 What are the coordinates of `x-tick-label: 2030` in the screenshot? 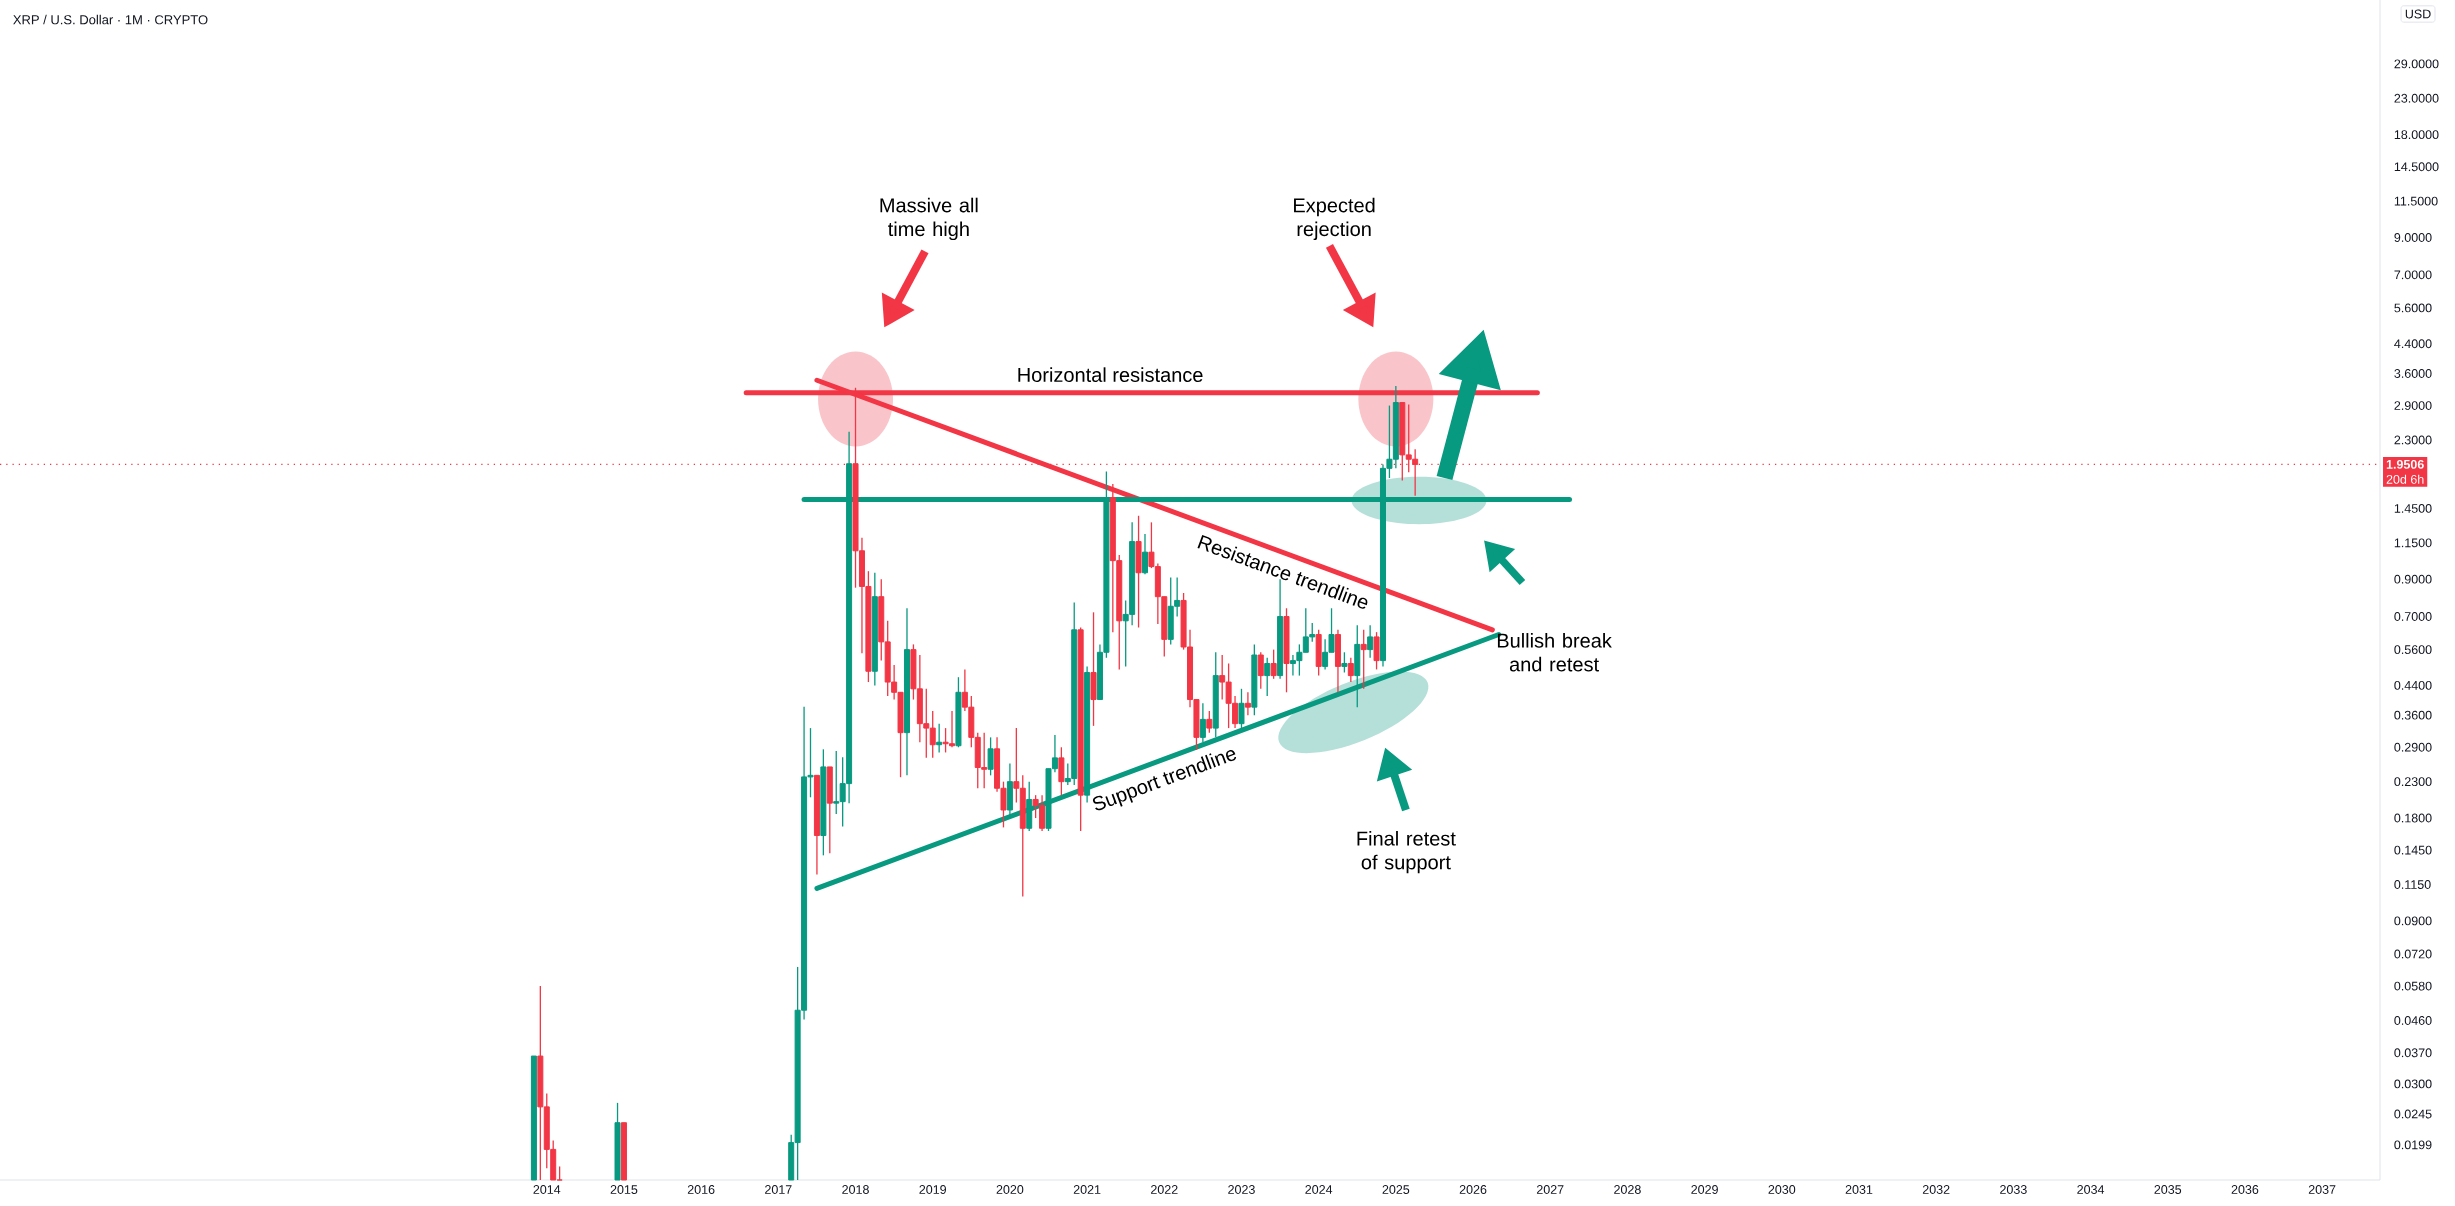 It's located at (1782, 1189).